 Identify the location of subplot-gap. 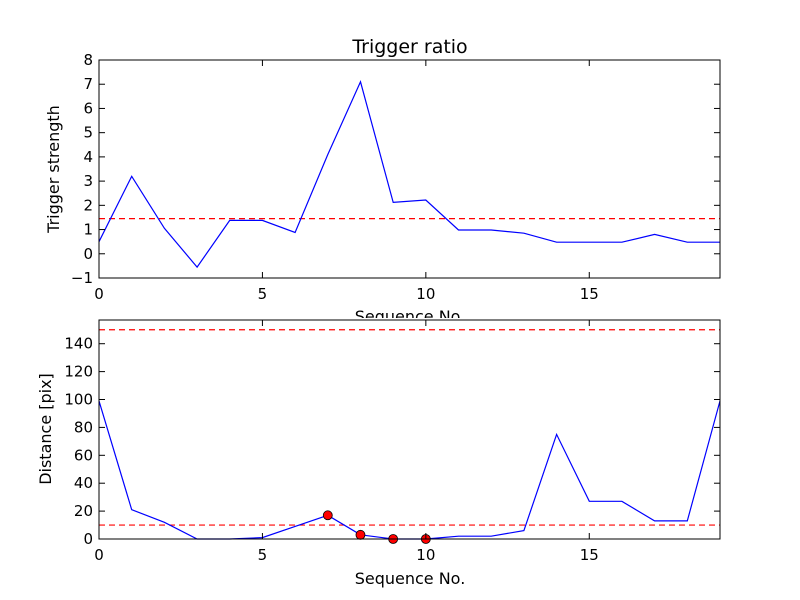
(409, 322).